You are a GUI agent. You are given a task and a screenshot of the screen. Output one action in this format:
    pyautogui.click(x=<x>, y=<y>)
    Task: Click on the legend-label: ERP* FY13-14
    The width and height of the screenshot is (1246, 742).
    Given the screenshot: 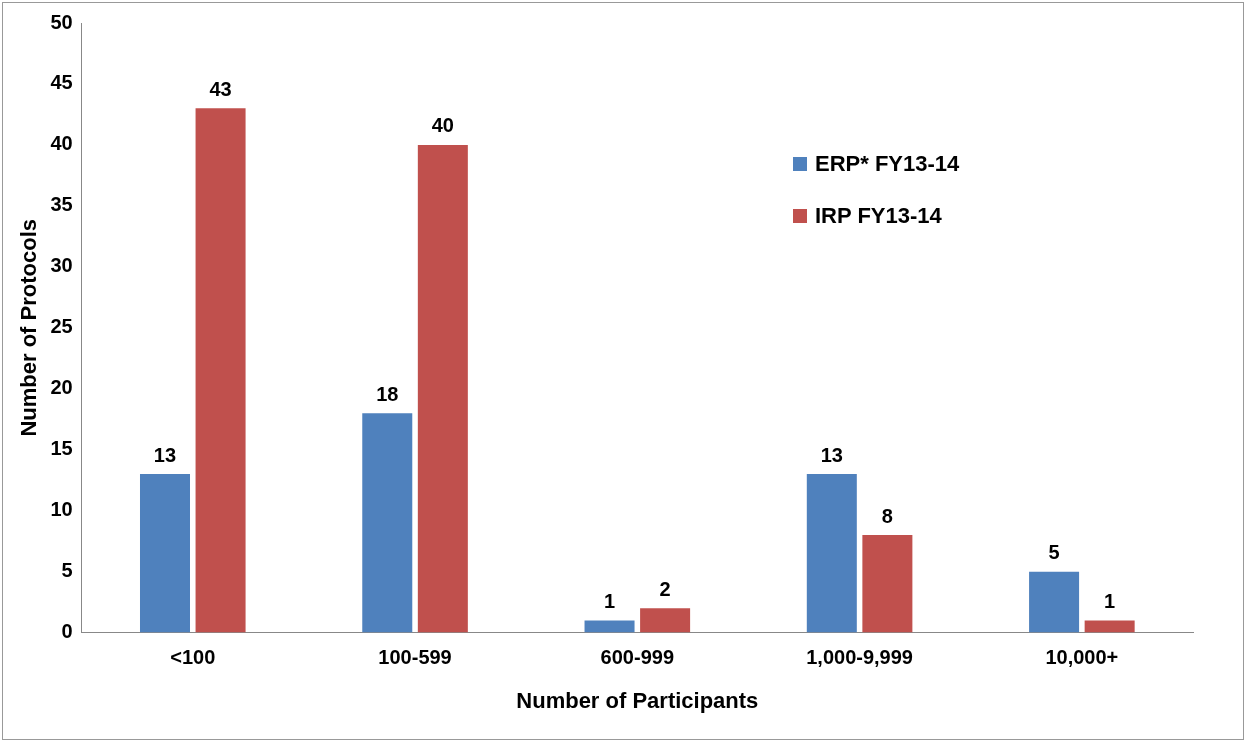 What is the action you would take?
    pyautogui.click(x=887, y=163)
    